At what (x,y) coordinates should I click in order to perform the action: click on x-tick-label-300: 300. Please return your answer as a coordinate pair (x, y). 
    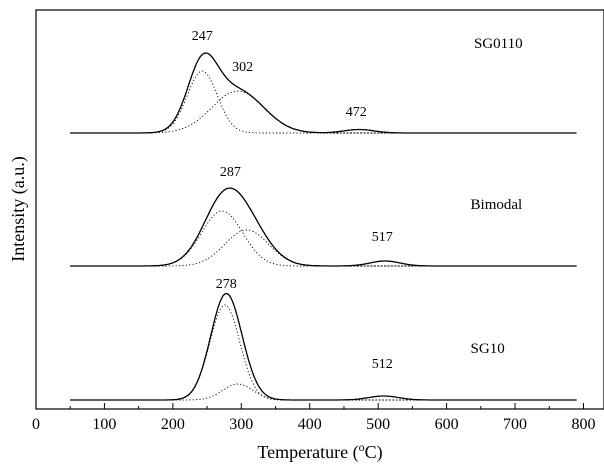
    Looking at the image, I should click on (241, 424).